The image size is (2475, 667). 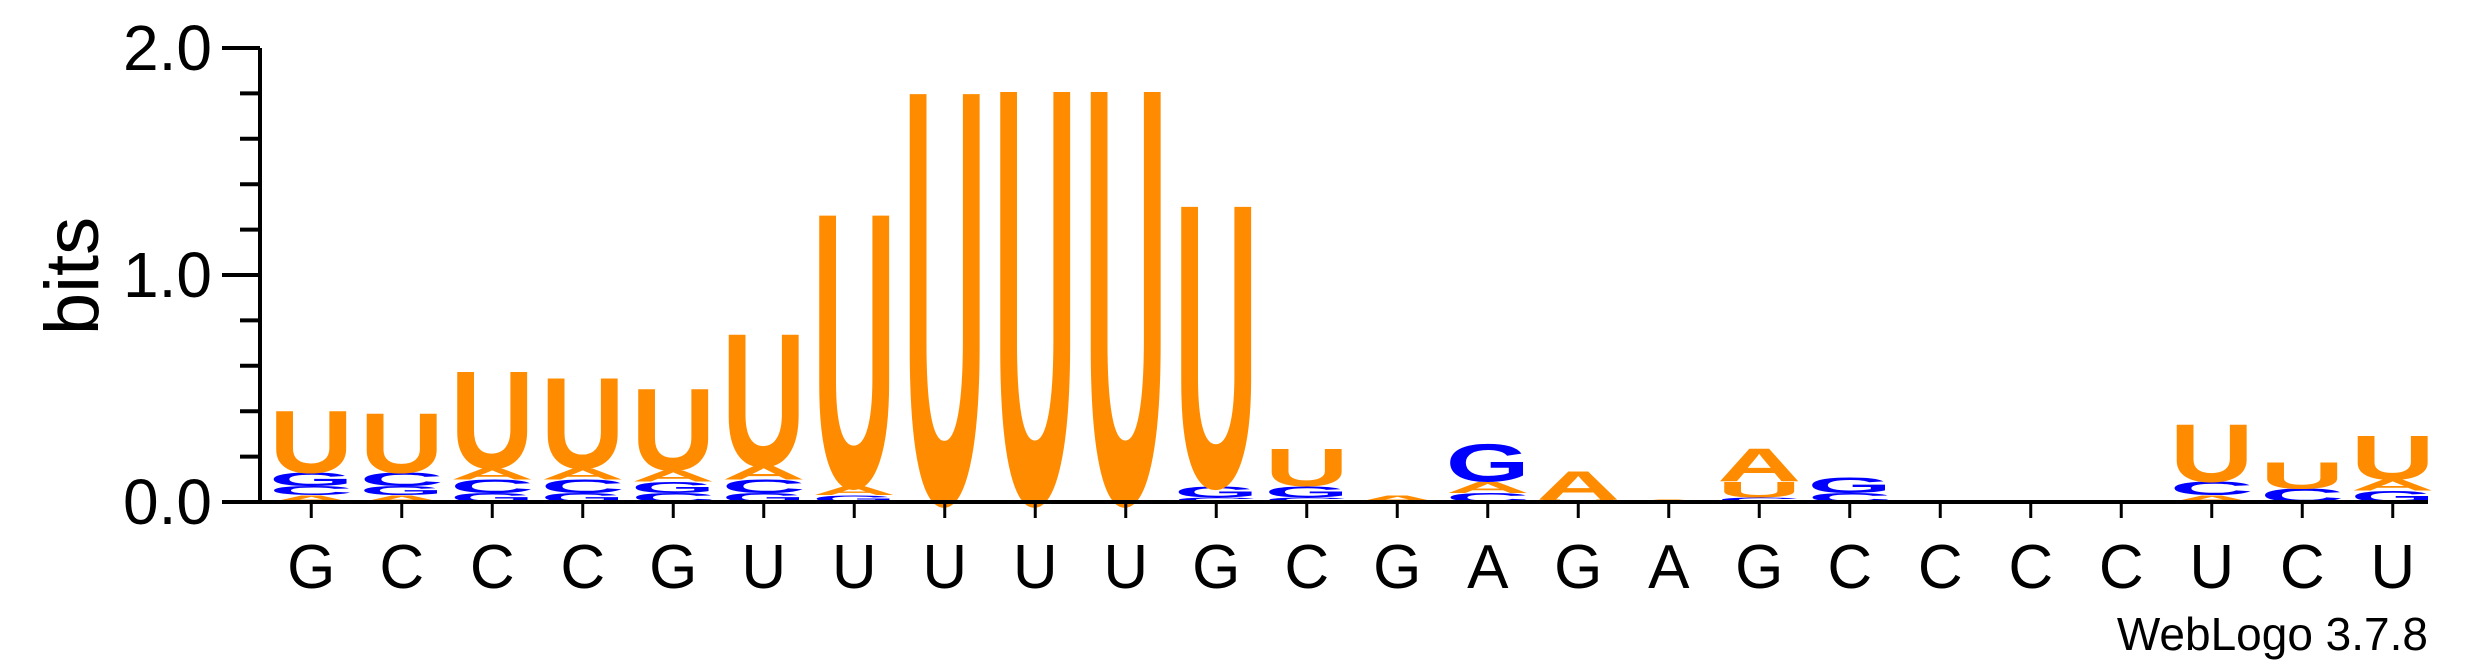 I want to click on y-tick-label: 2.0, so click(x=167, y=48).